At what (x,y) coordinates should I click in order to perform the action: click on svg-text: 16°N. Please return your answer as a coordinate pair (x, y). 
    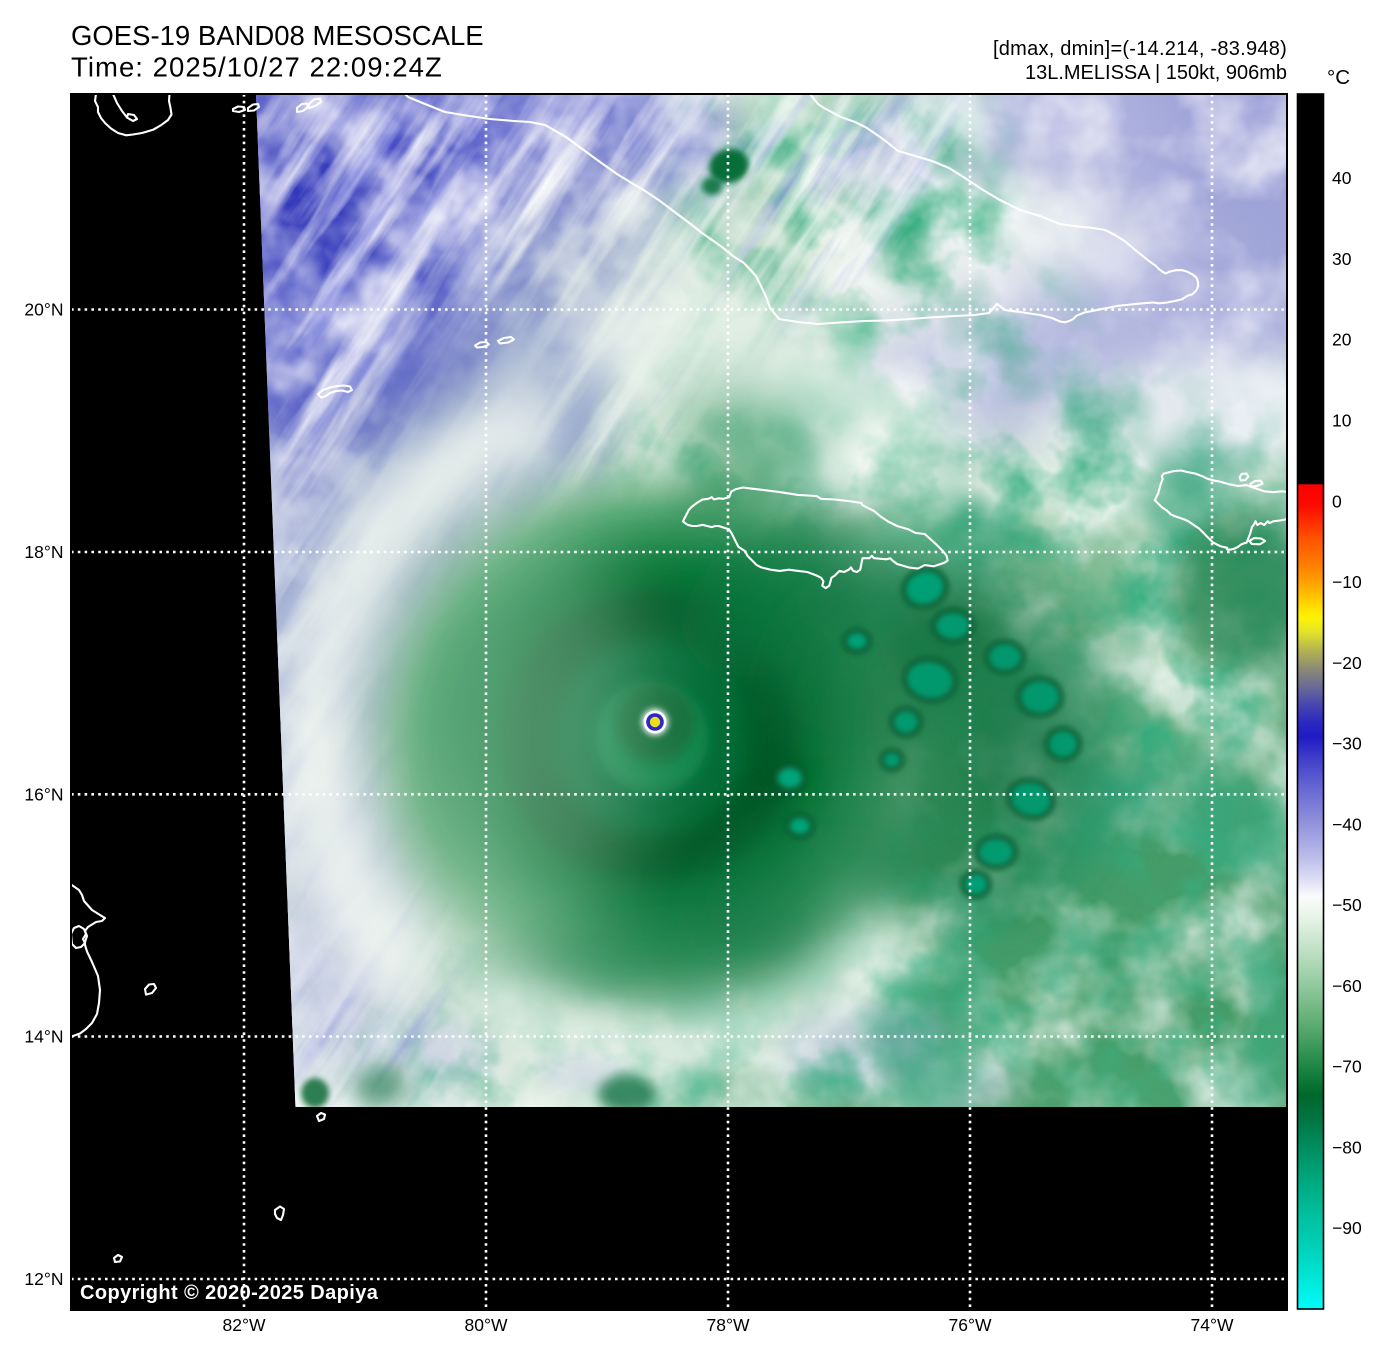
    Looking at the image, I should click on (43, 795).